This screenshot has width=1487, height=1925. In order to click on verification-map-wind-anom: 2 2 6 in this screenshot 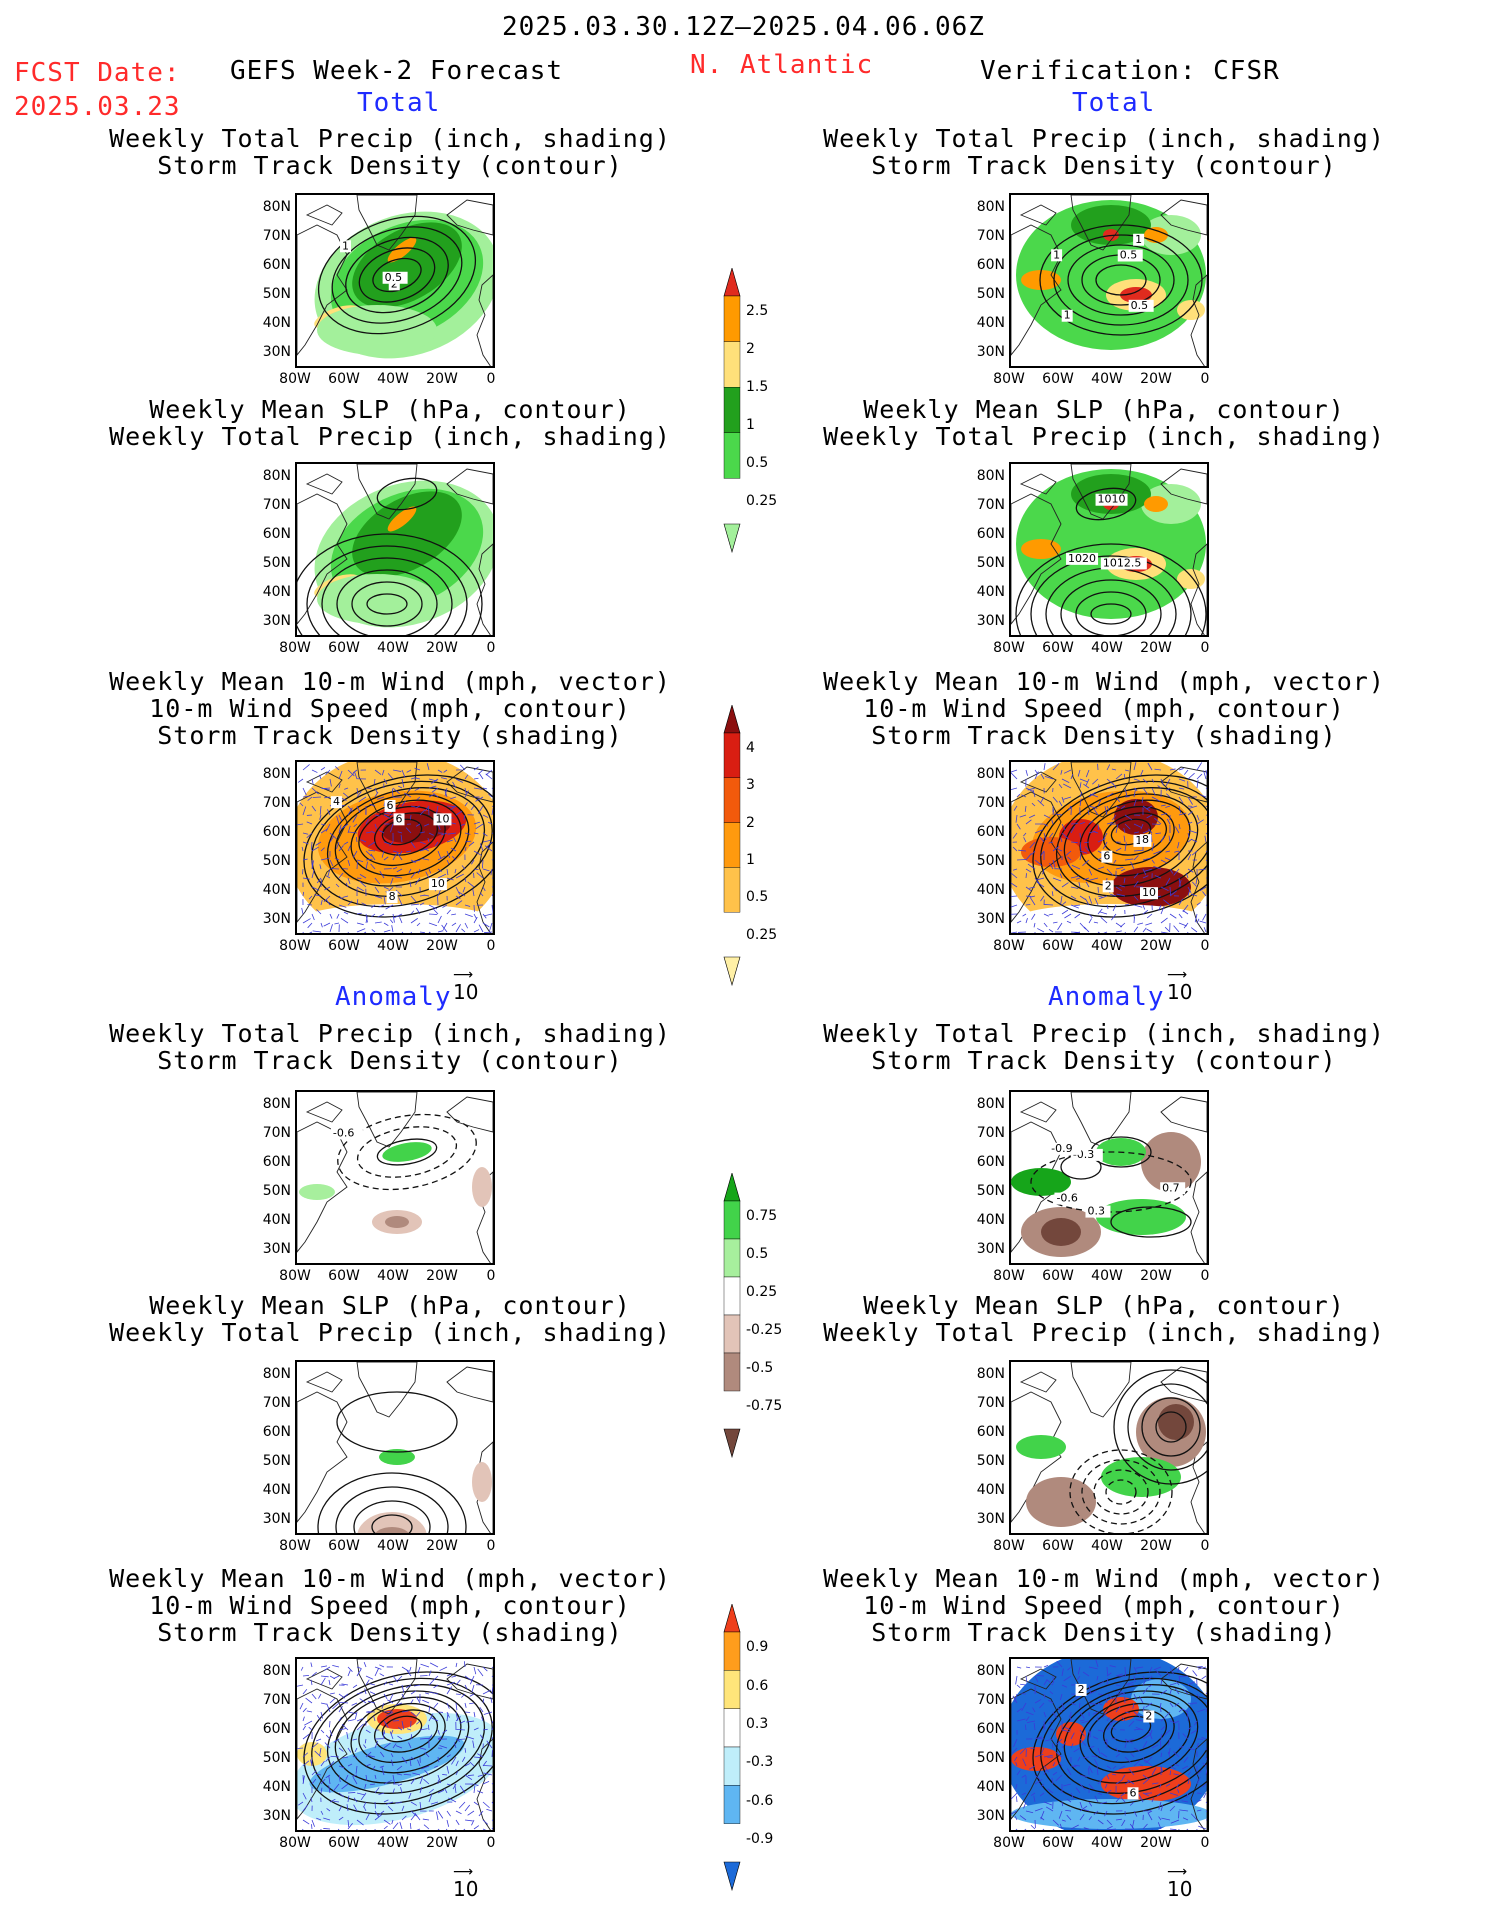, I will do `click(1109, 1744)`.